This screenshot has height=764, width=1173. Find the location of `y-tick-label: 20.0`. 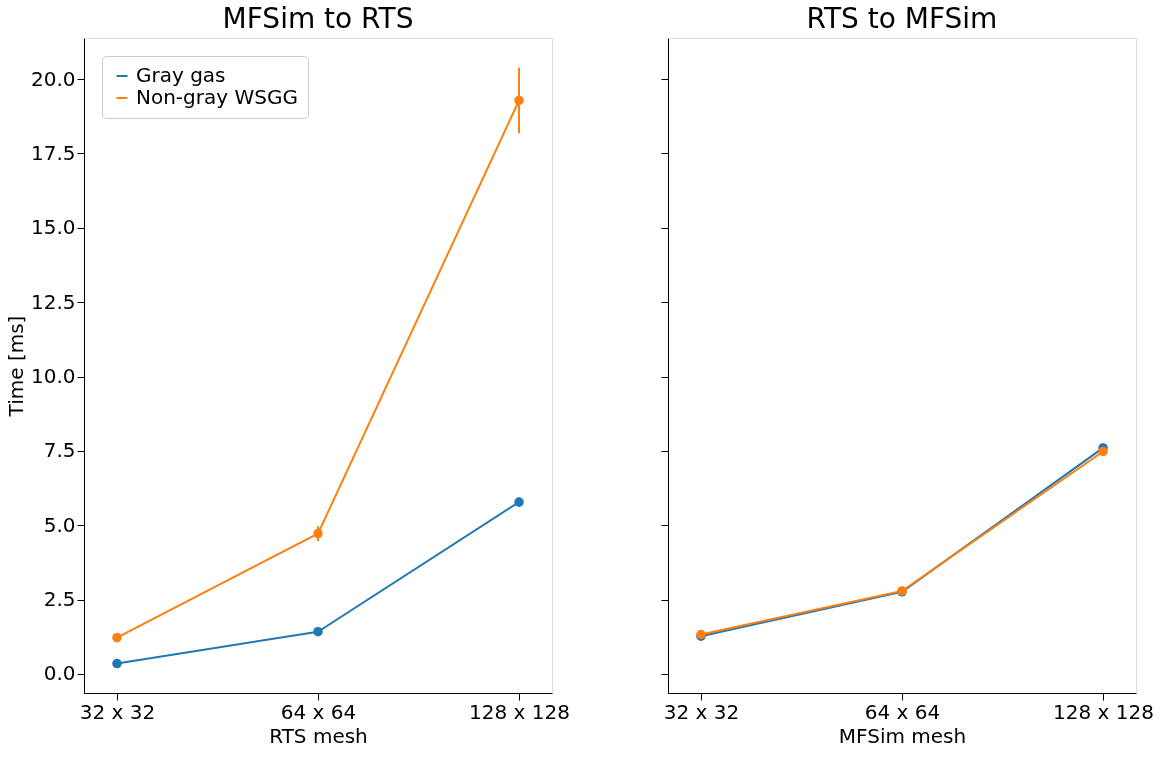

y-tick-label: 20.0 is located at coordinates (53, 78).